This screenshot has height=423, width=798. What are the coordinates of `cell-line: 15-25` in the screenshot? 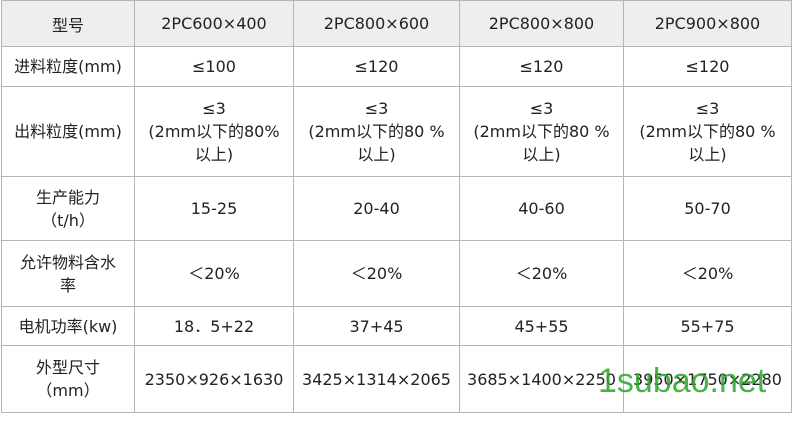 It's located at (214, 208).